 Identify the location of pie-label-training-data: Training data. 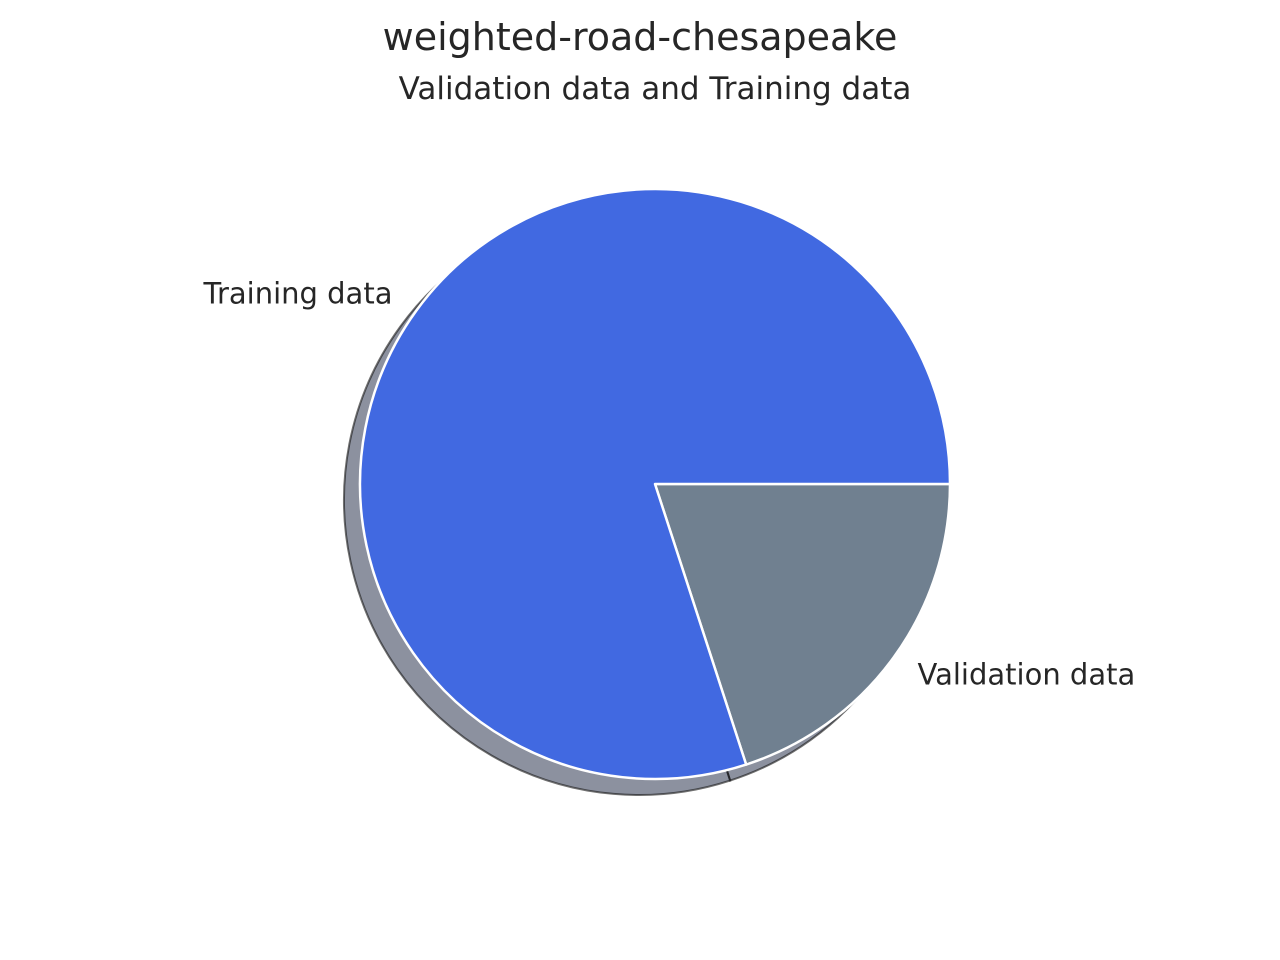
(298, 293).